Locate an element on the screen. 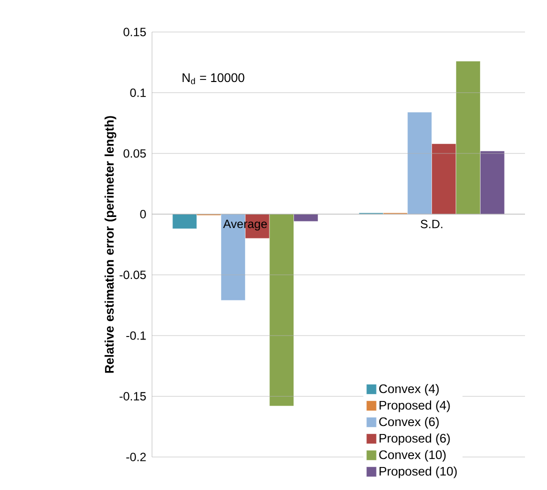 This screenshot has height=490, width=547. y-tick-label: -0.2 is located at coordinates (136, 457).